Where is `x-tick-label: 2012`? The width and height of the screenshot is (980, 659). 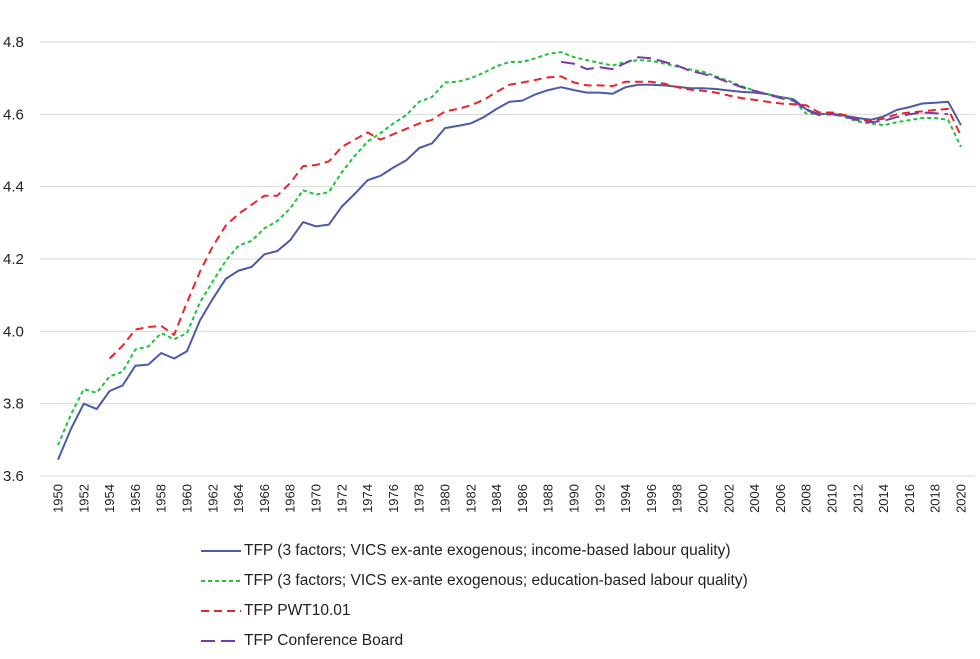
x-tick-label: 2012 is located at coordinates (857, 498).